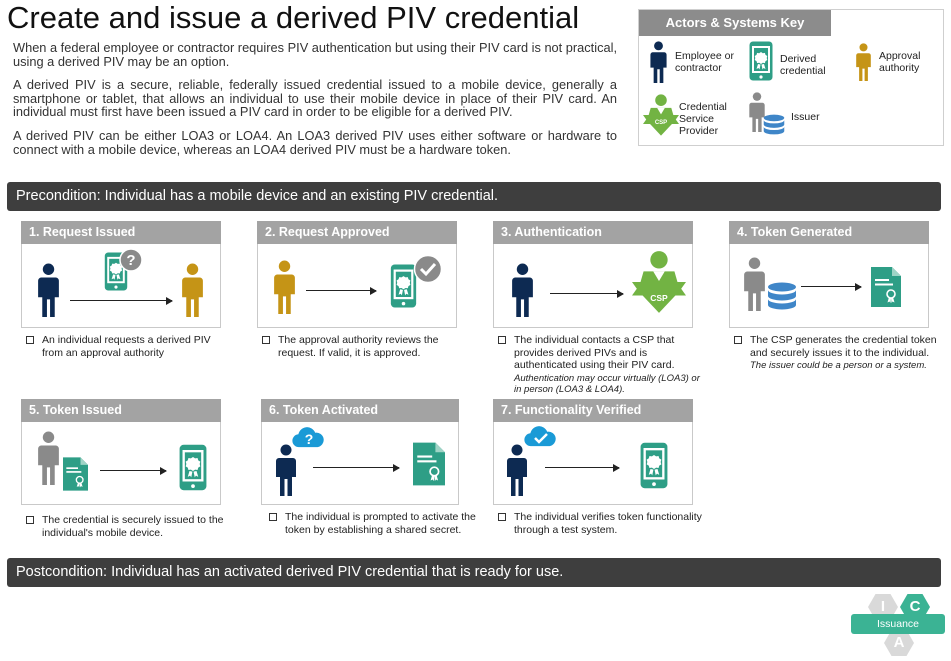  I want to click on step-1-arrow, so click(121, 300).